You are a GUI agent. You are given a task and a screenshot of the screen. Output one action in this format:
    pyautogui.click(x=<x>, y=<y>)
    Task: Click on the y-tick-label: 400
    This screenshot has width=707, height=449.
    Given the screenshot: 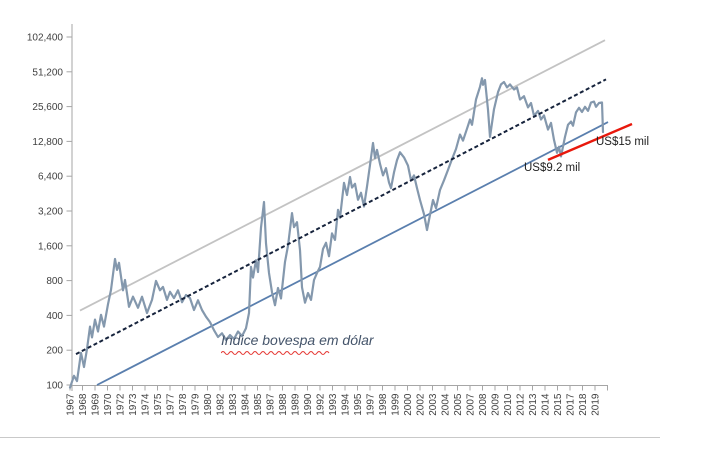 What is the action you would take?
    pyautogui.click(x=54, y=316)
    